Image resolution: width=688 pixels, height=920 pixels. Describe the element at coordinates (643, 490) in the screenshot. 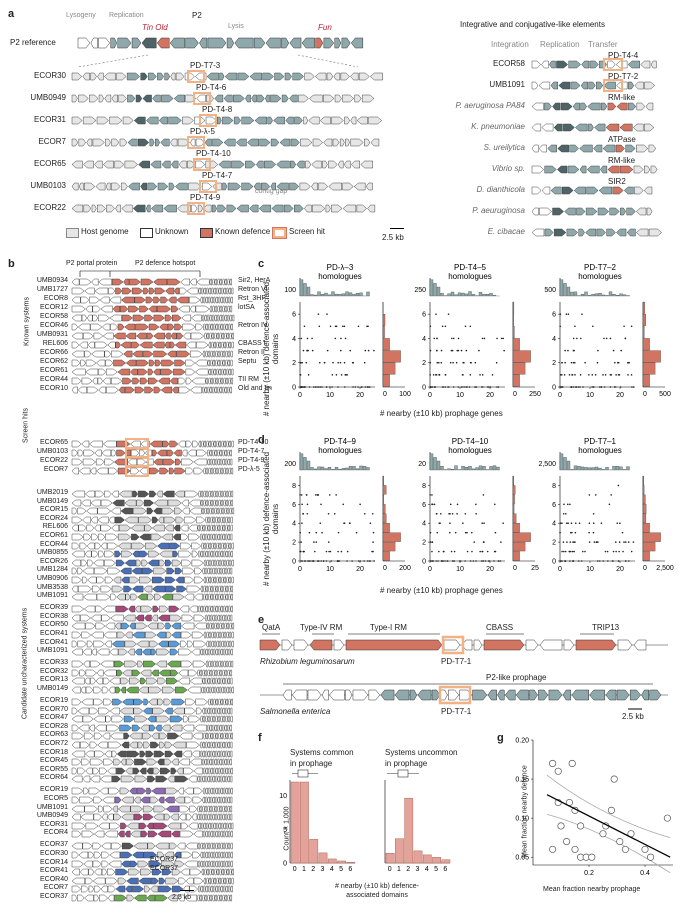

I see `side-hist-bar` at that location.